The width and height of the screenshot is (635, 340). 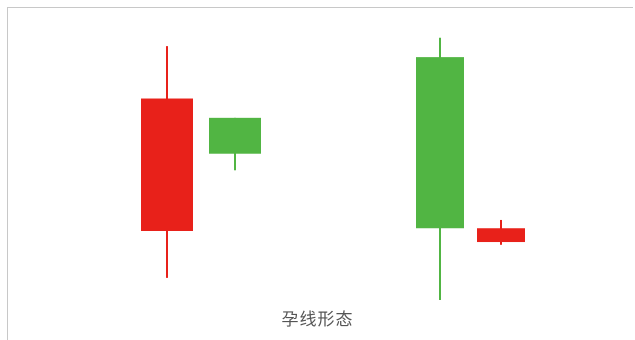 What do you see at coordinates (235, 135) in the screenshot?
I see `small-green-candle-body` at bounding box center [235, 135].